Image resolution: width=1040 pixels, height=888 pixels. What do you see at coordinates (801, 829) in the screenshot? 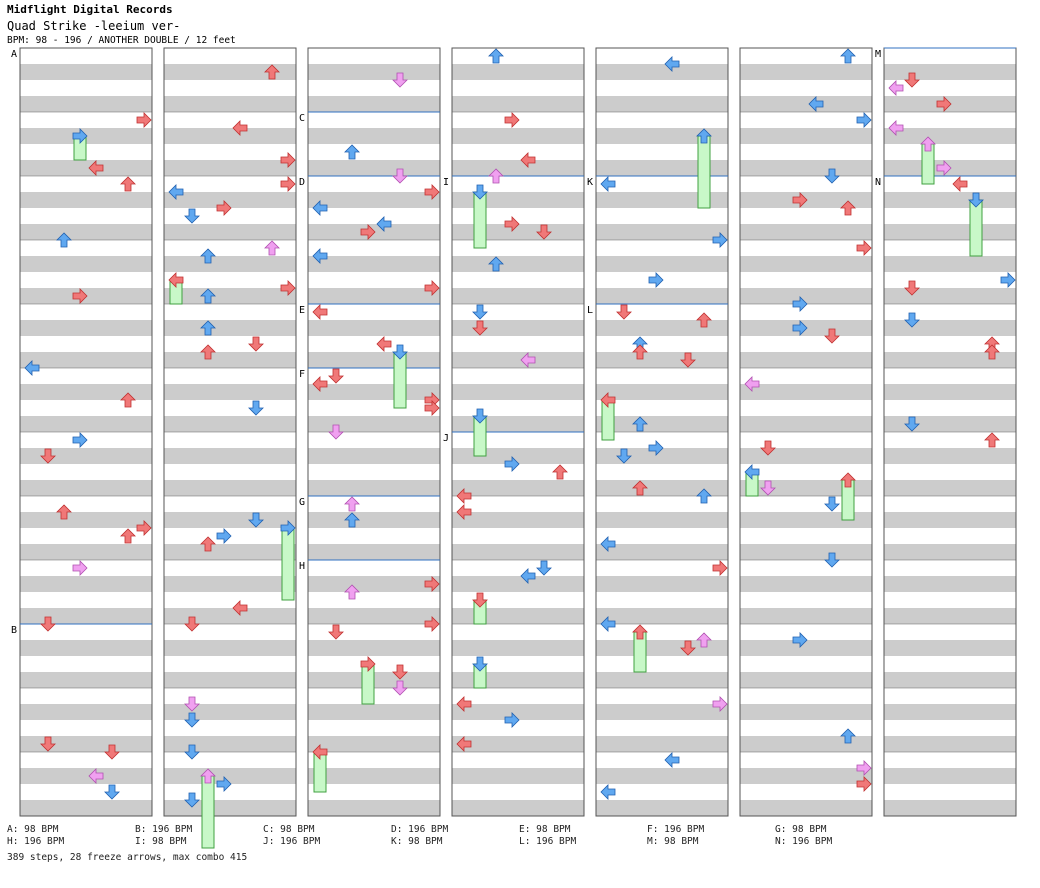
I see `bpm-g: G: 98 BPM` at bounding box center [801, 829].